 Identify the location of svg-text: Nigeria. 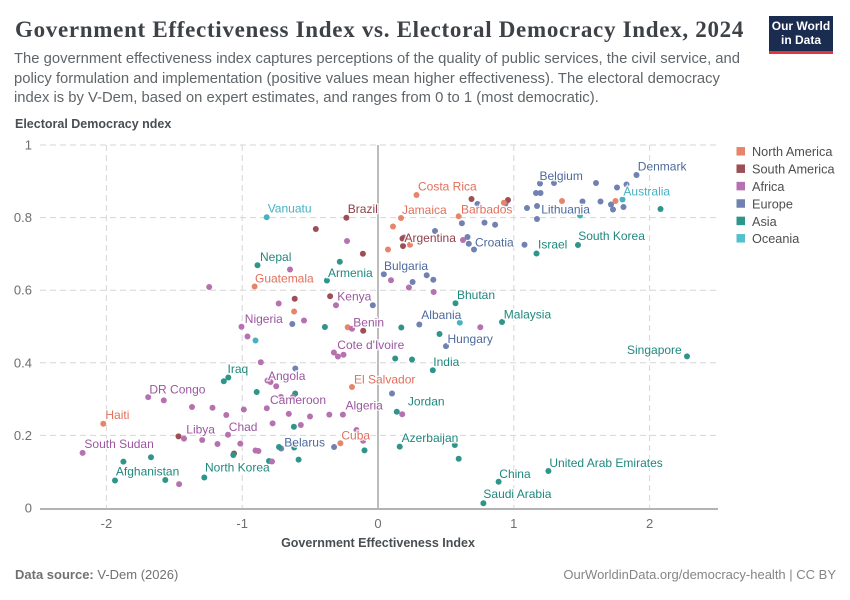
(264, 319).